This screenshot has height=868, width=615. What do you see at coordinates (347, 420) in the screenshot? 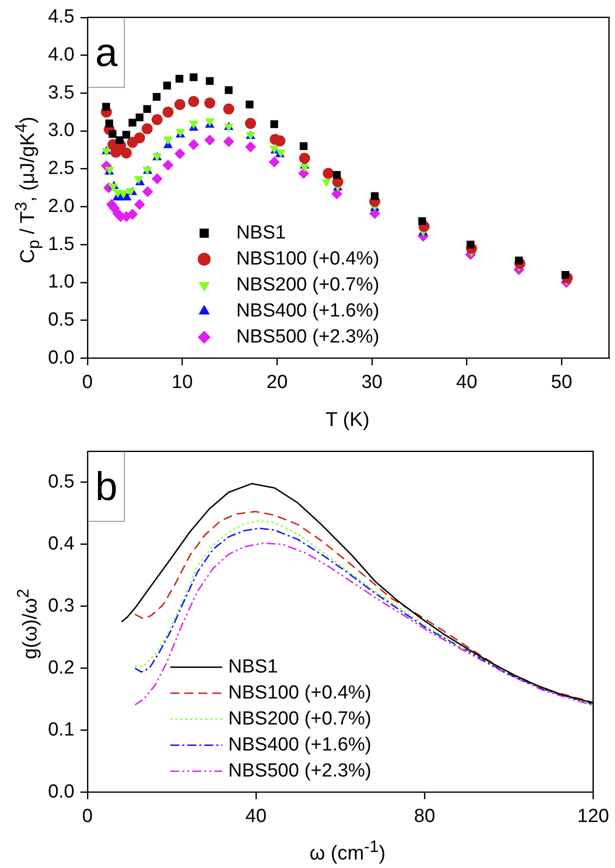
I see `x-axis-title: T (K)` at bounding box center [347, 420].